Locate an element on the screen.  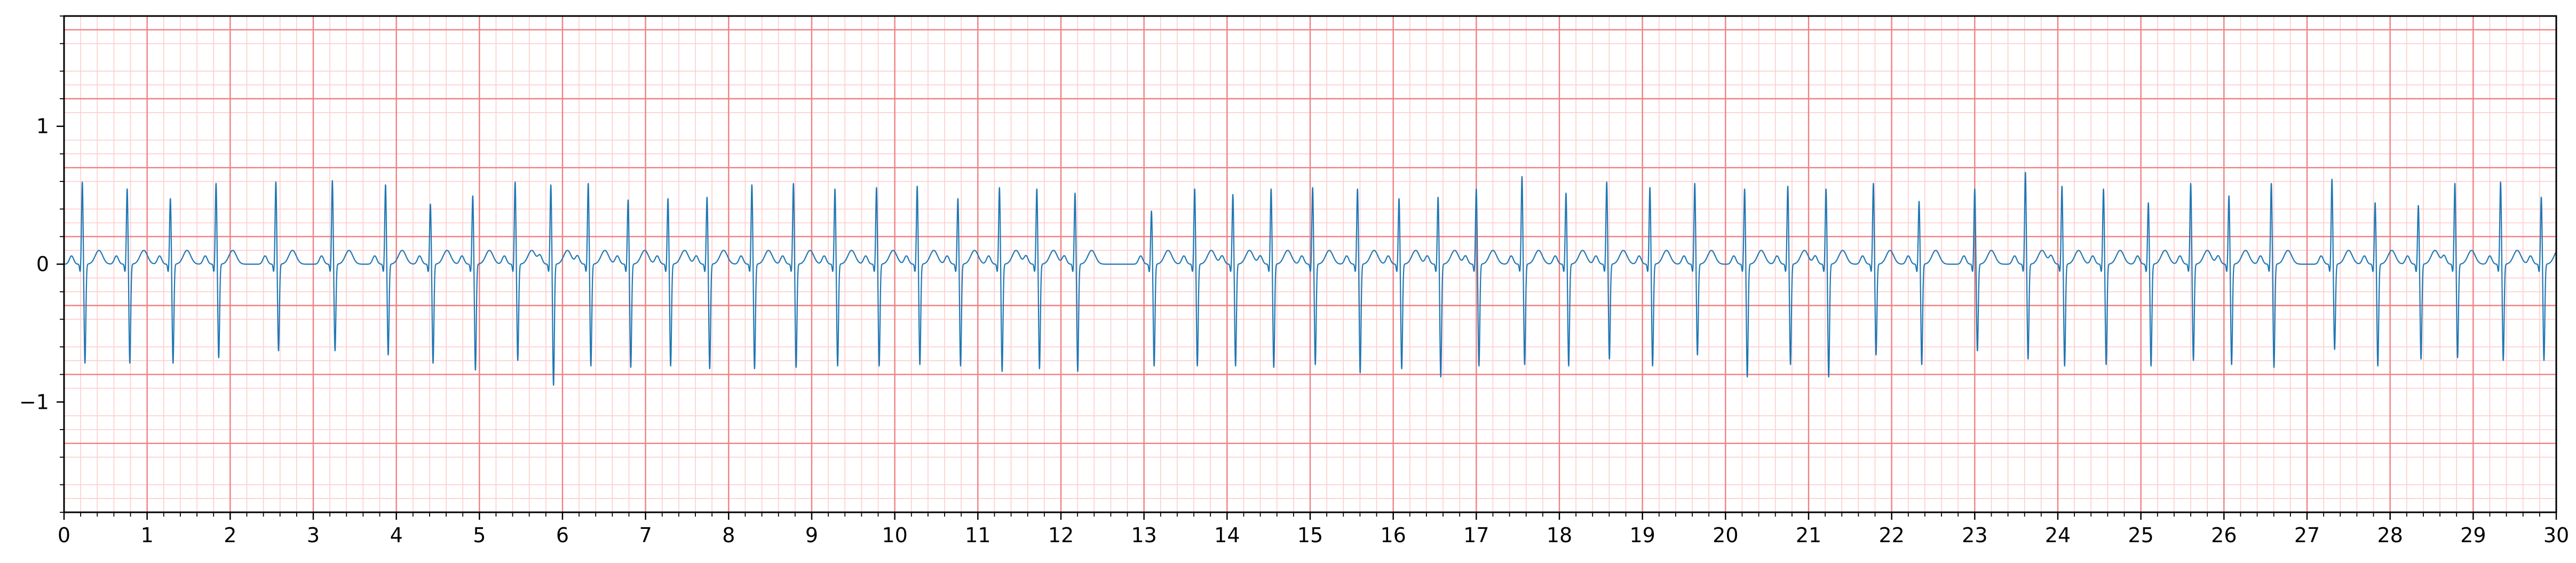
x-tick-label: 0 is located at coordinates (64, 535).